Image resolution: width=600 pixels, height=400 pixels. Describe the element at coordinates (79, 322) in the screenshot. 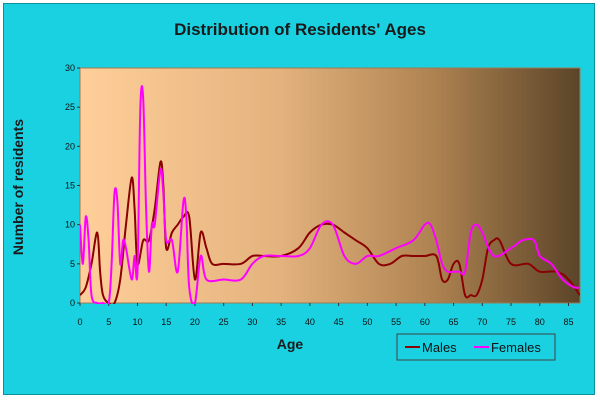

I see `x-tick-label: 0` at that location.